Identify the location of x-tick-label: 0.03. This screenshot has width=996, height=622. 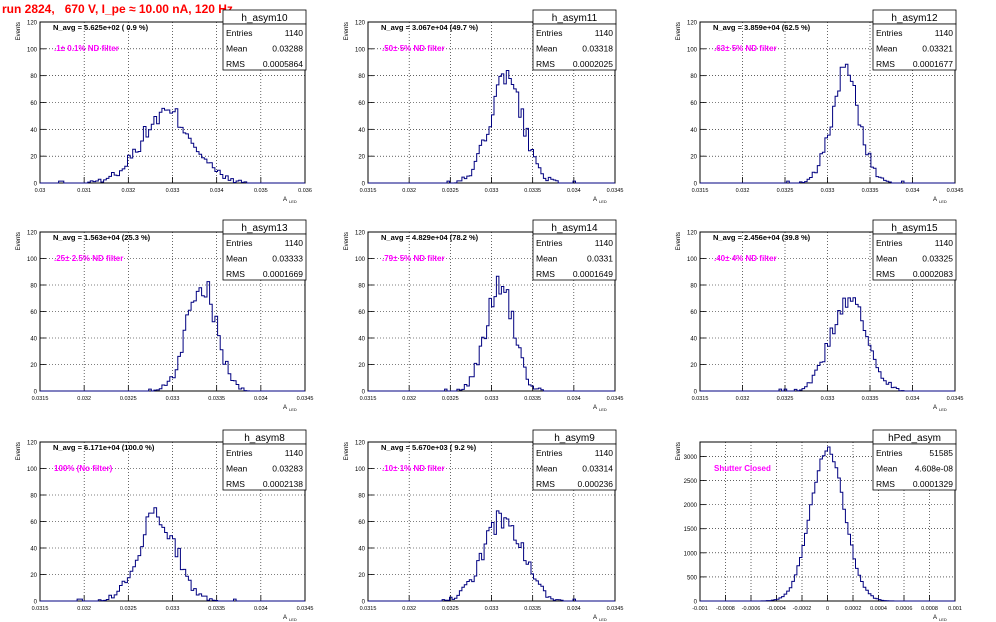
(40, 191).